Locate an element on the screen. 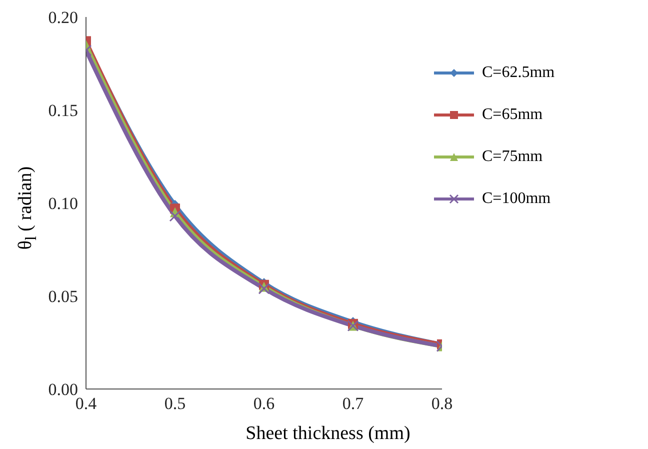  y-tick-label: 0.05 is located at coordinates (63, 296).